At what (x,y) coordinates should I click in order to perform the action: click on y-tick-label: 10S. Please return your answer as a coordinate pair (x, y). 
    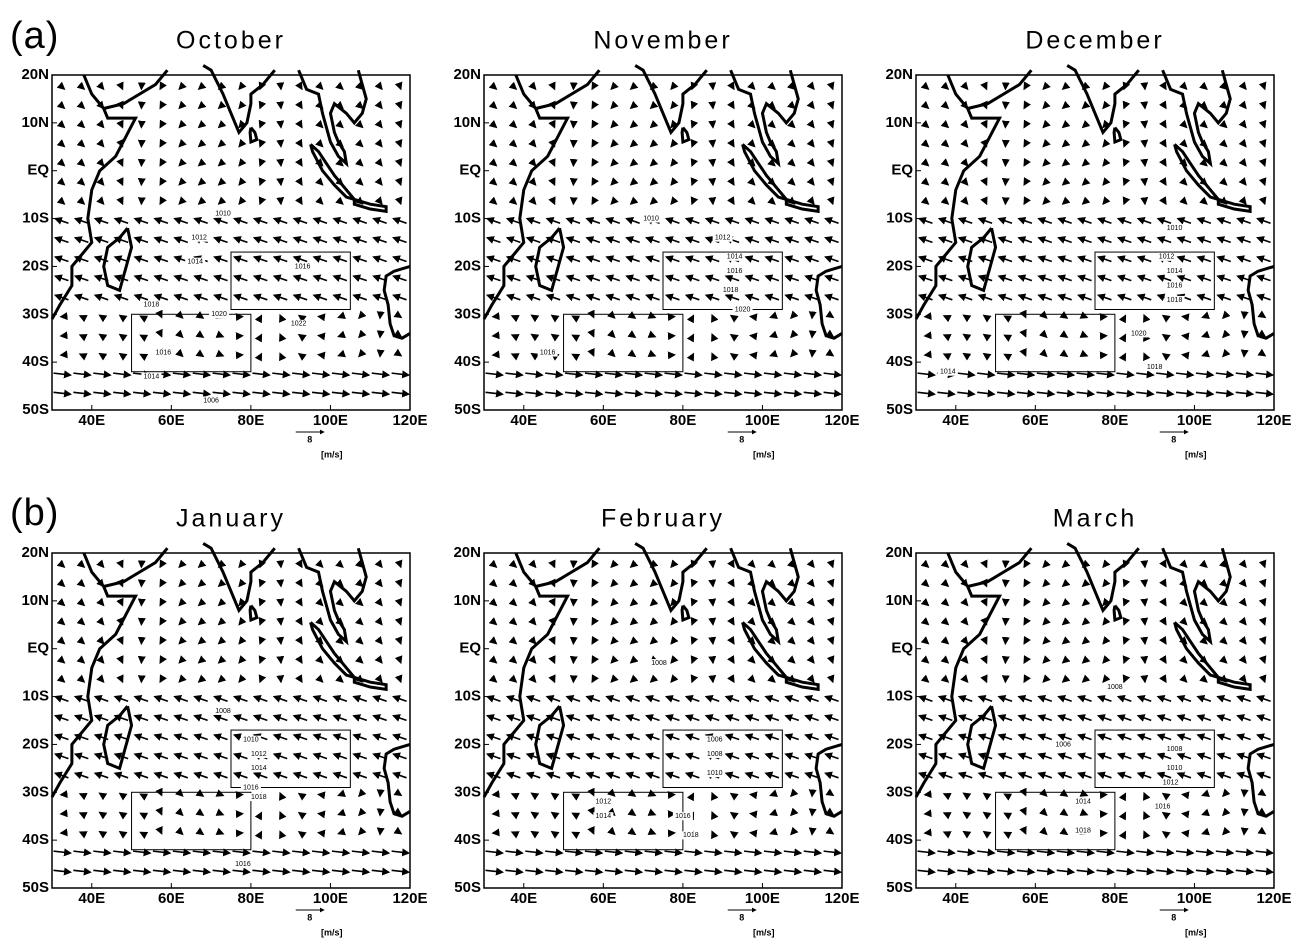
    Looking at the image, I should click on (467, 218).